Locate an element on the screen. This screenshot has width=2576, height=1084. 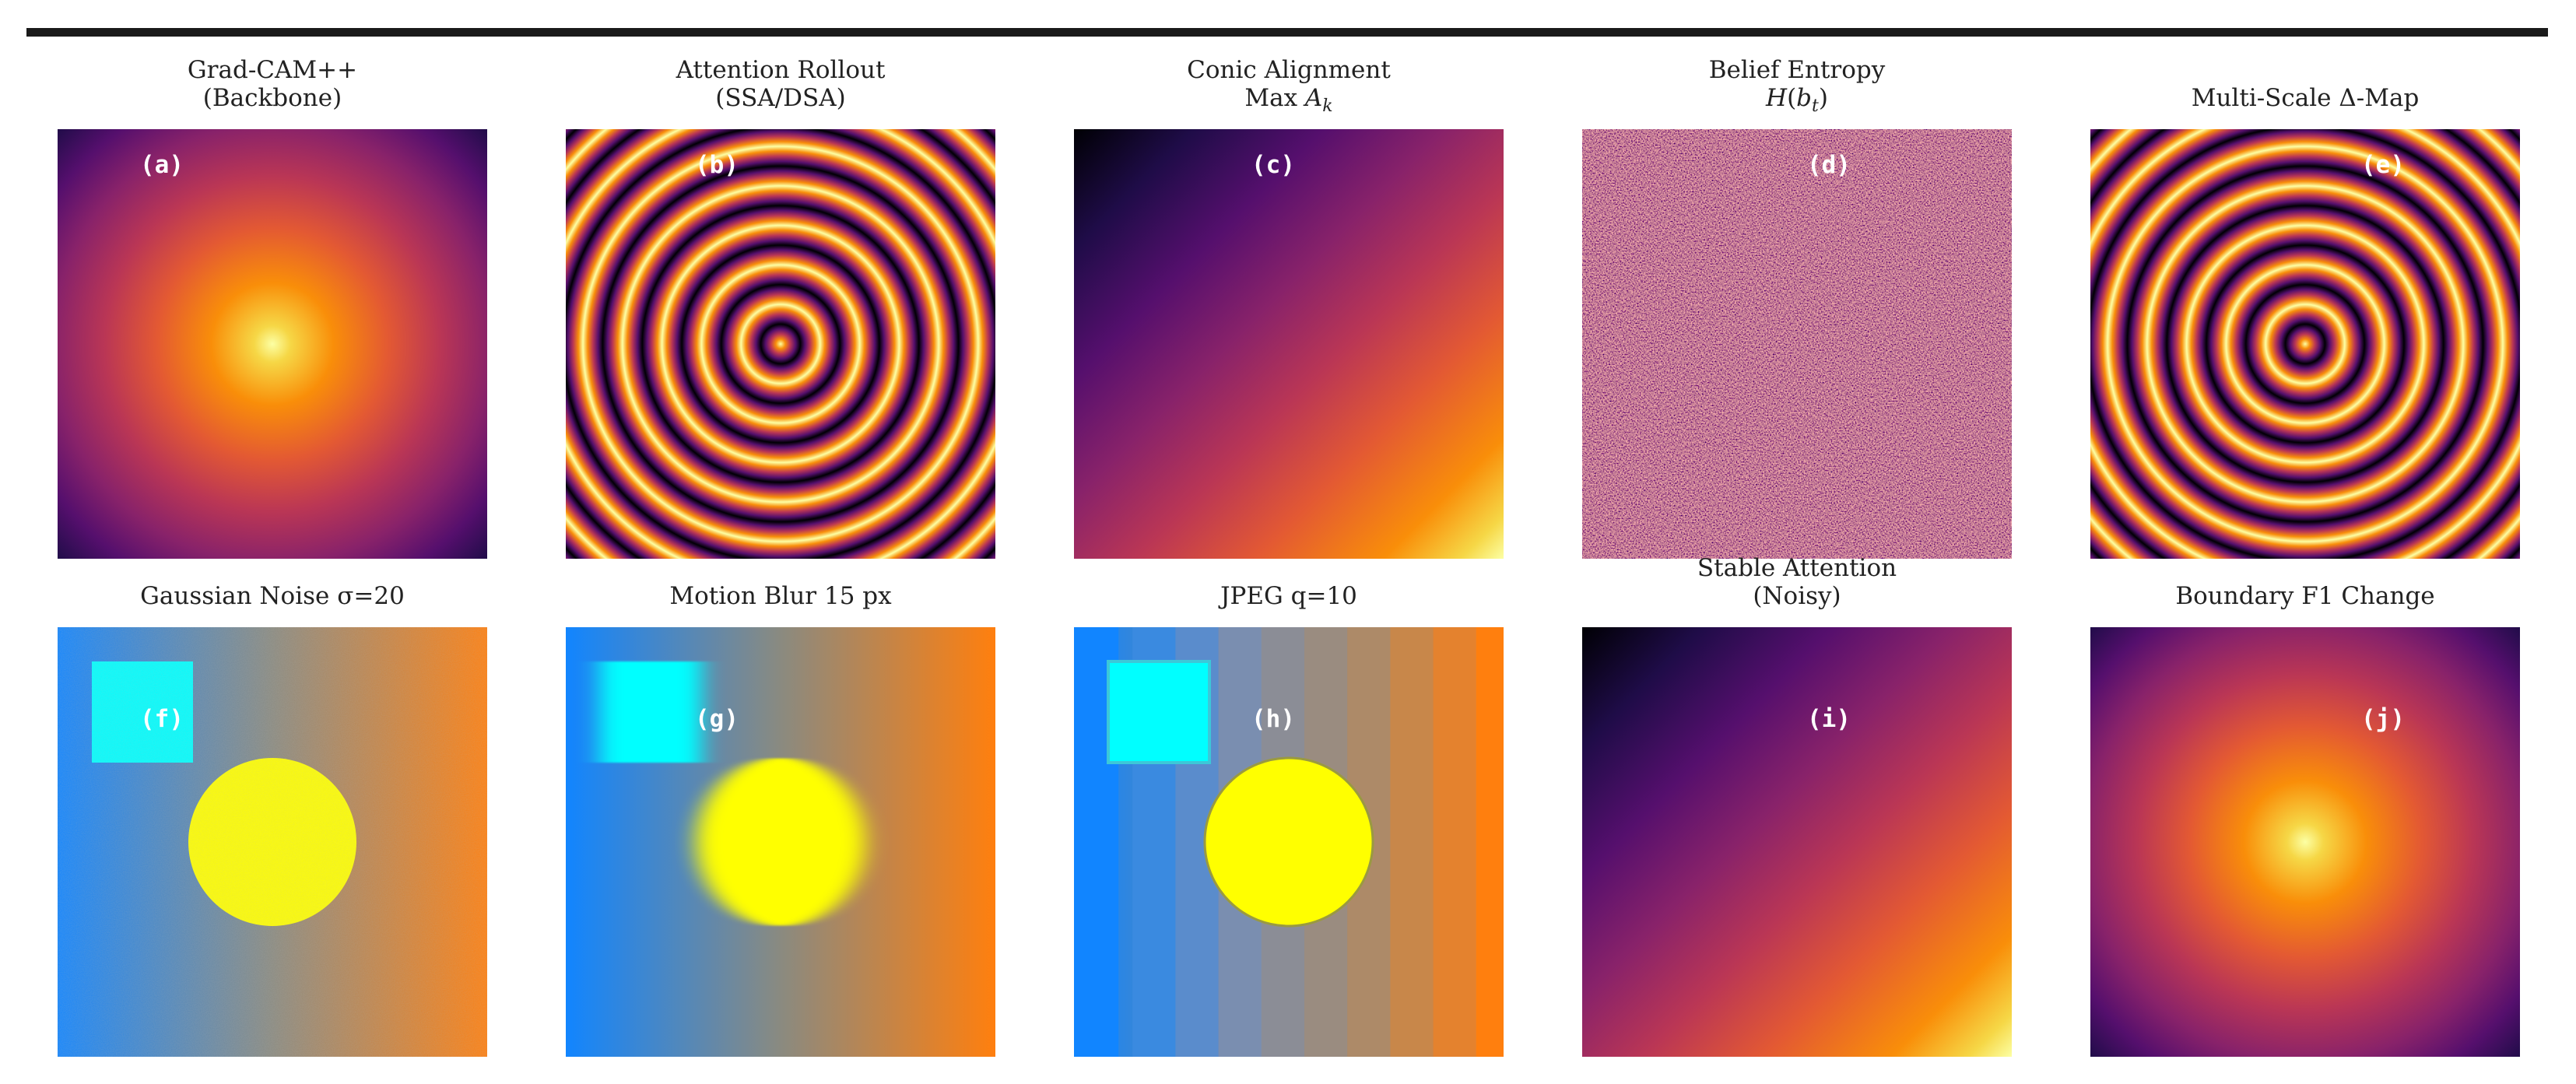
panel-f-image is located at coordinates (273, 842).